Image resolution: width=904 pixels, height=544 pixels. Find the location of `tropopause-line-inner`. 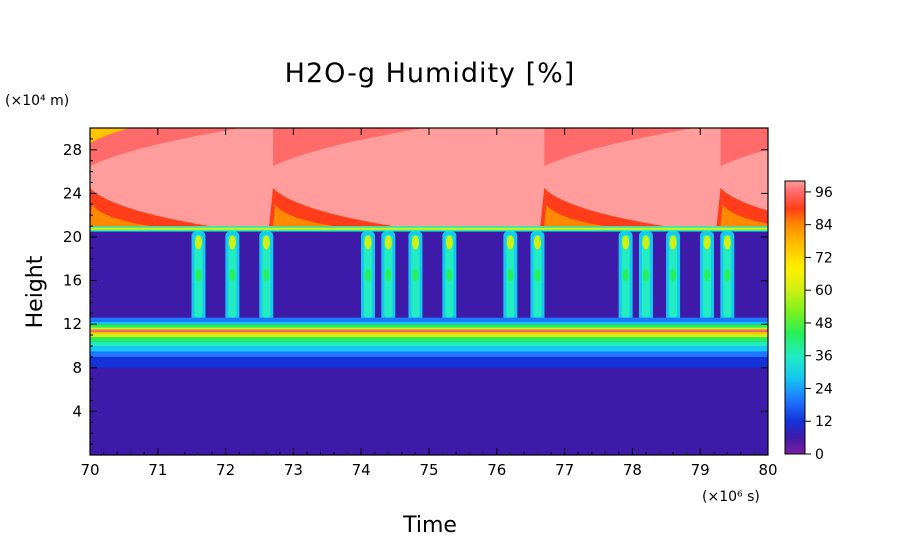

tropopause-line-inner is located at coordinates (429, 228).